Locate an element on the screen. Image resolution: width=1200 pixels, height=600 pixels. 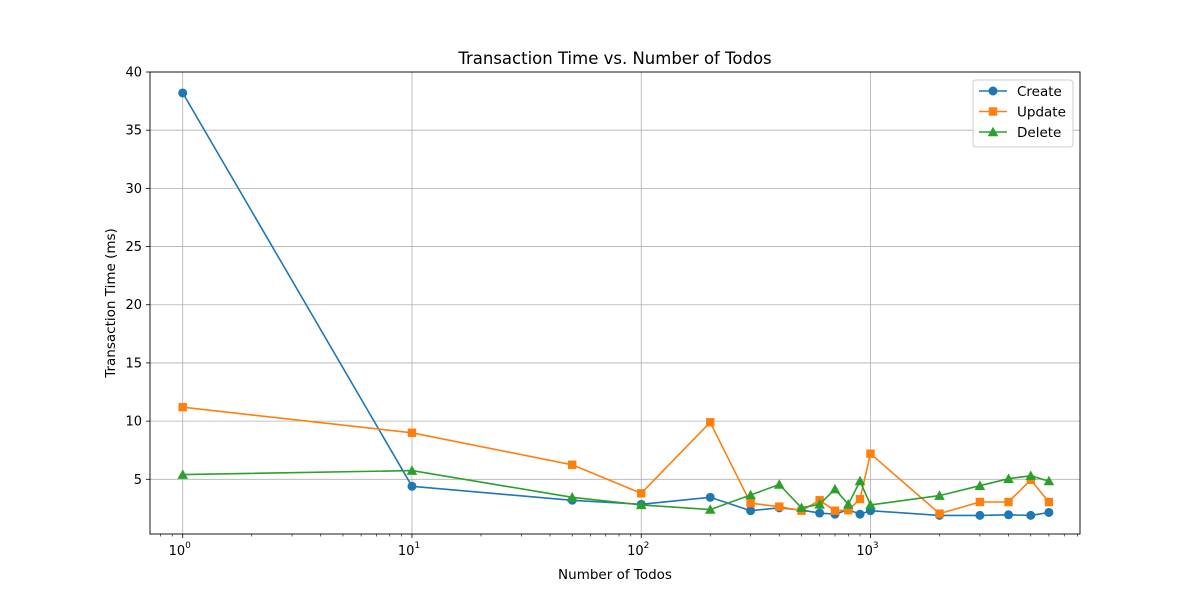
y-tick-label: 20 is located at coordinates (133, 305).